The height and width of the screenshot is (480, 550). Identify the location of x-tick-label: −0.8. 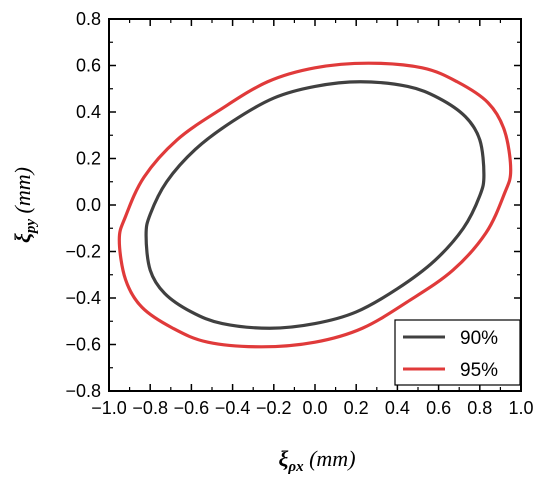
(150, 408).